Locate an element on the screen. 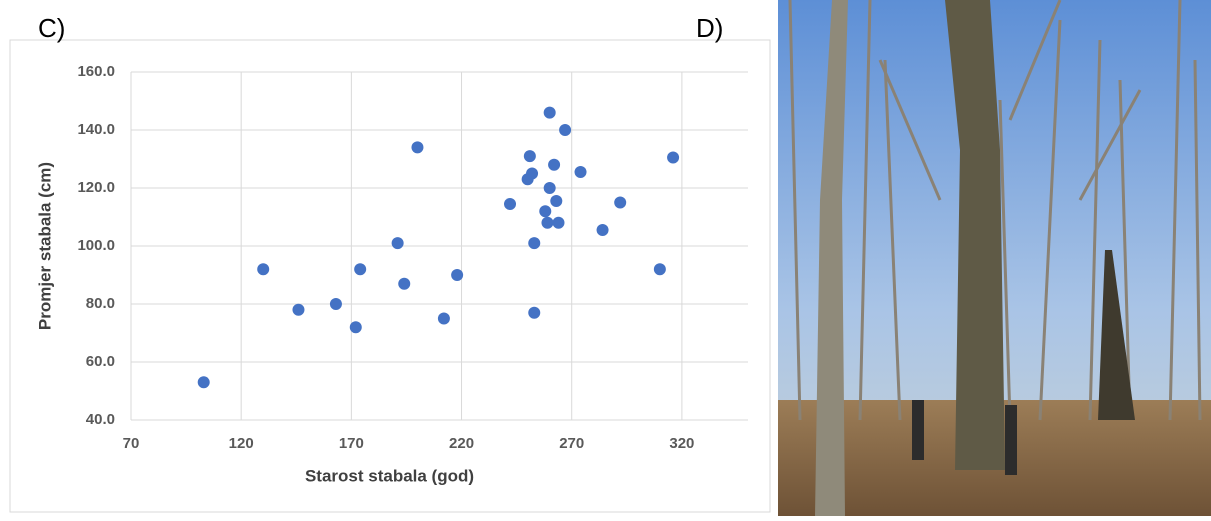 The image size is (1211, 521). x-axis-title: Starost stabala (god) is located at coordinates (389, 475).